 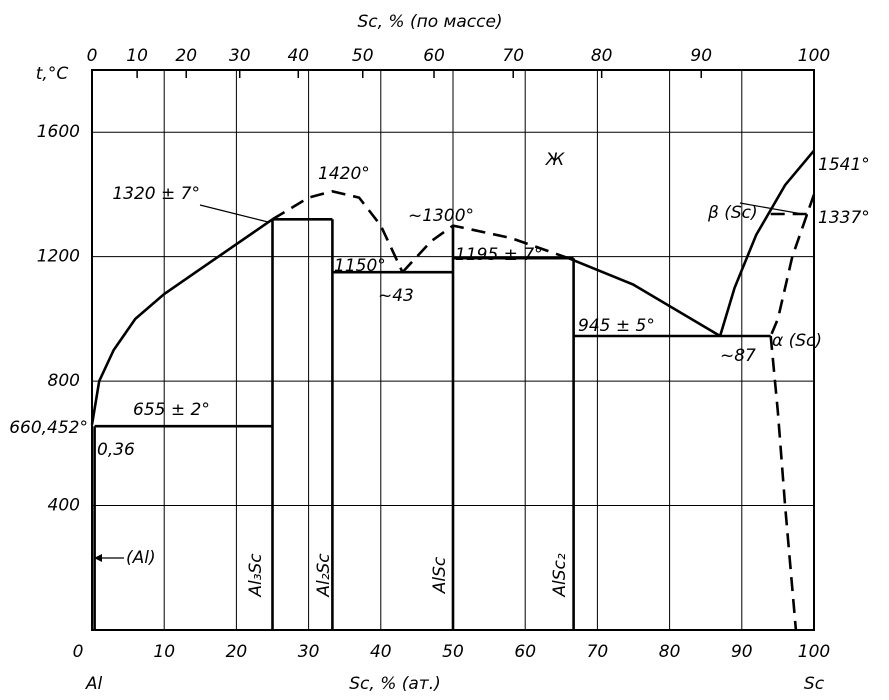 I want to click on y-tick-label: 400, so click(x=64, y=506).